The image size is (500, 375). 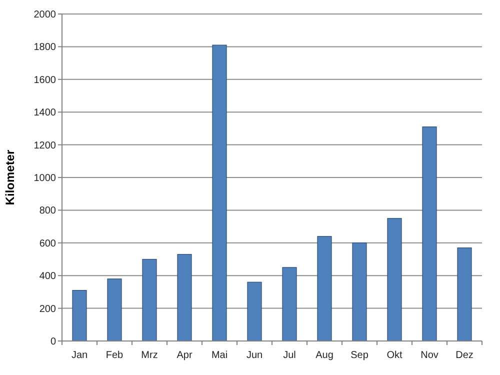 What do you see at coordinates (53, 342) in the screenshot?
I see `y-tick-label: 0` at bounding box center [53, 342].